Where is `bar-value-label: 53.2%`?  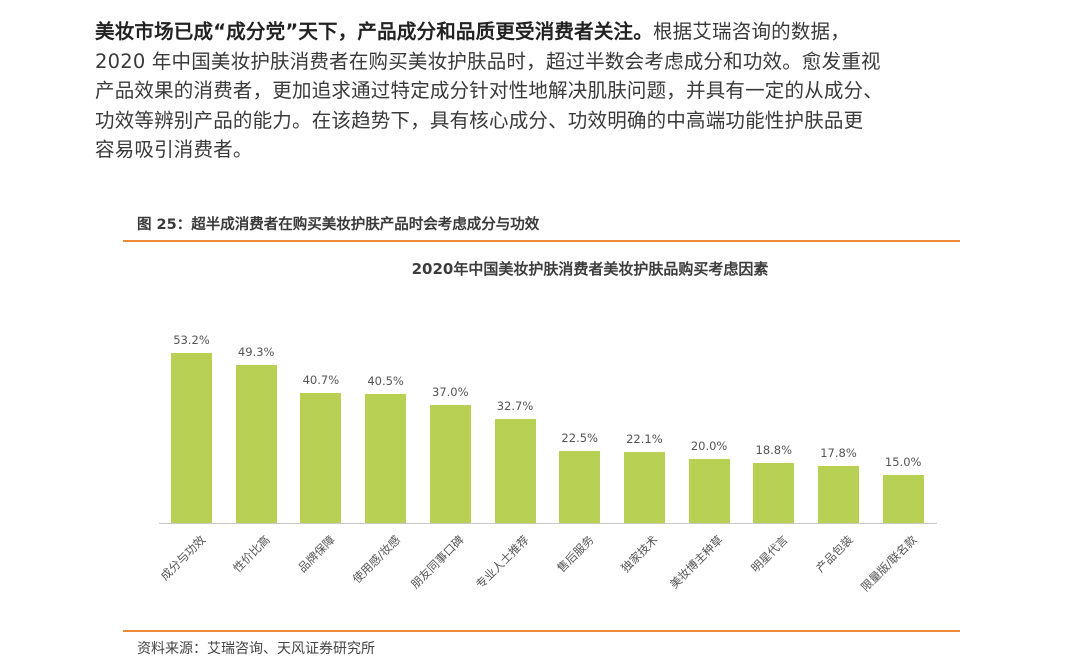 bar-value-label: 53.2% is located at coordinates (191, 340).